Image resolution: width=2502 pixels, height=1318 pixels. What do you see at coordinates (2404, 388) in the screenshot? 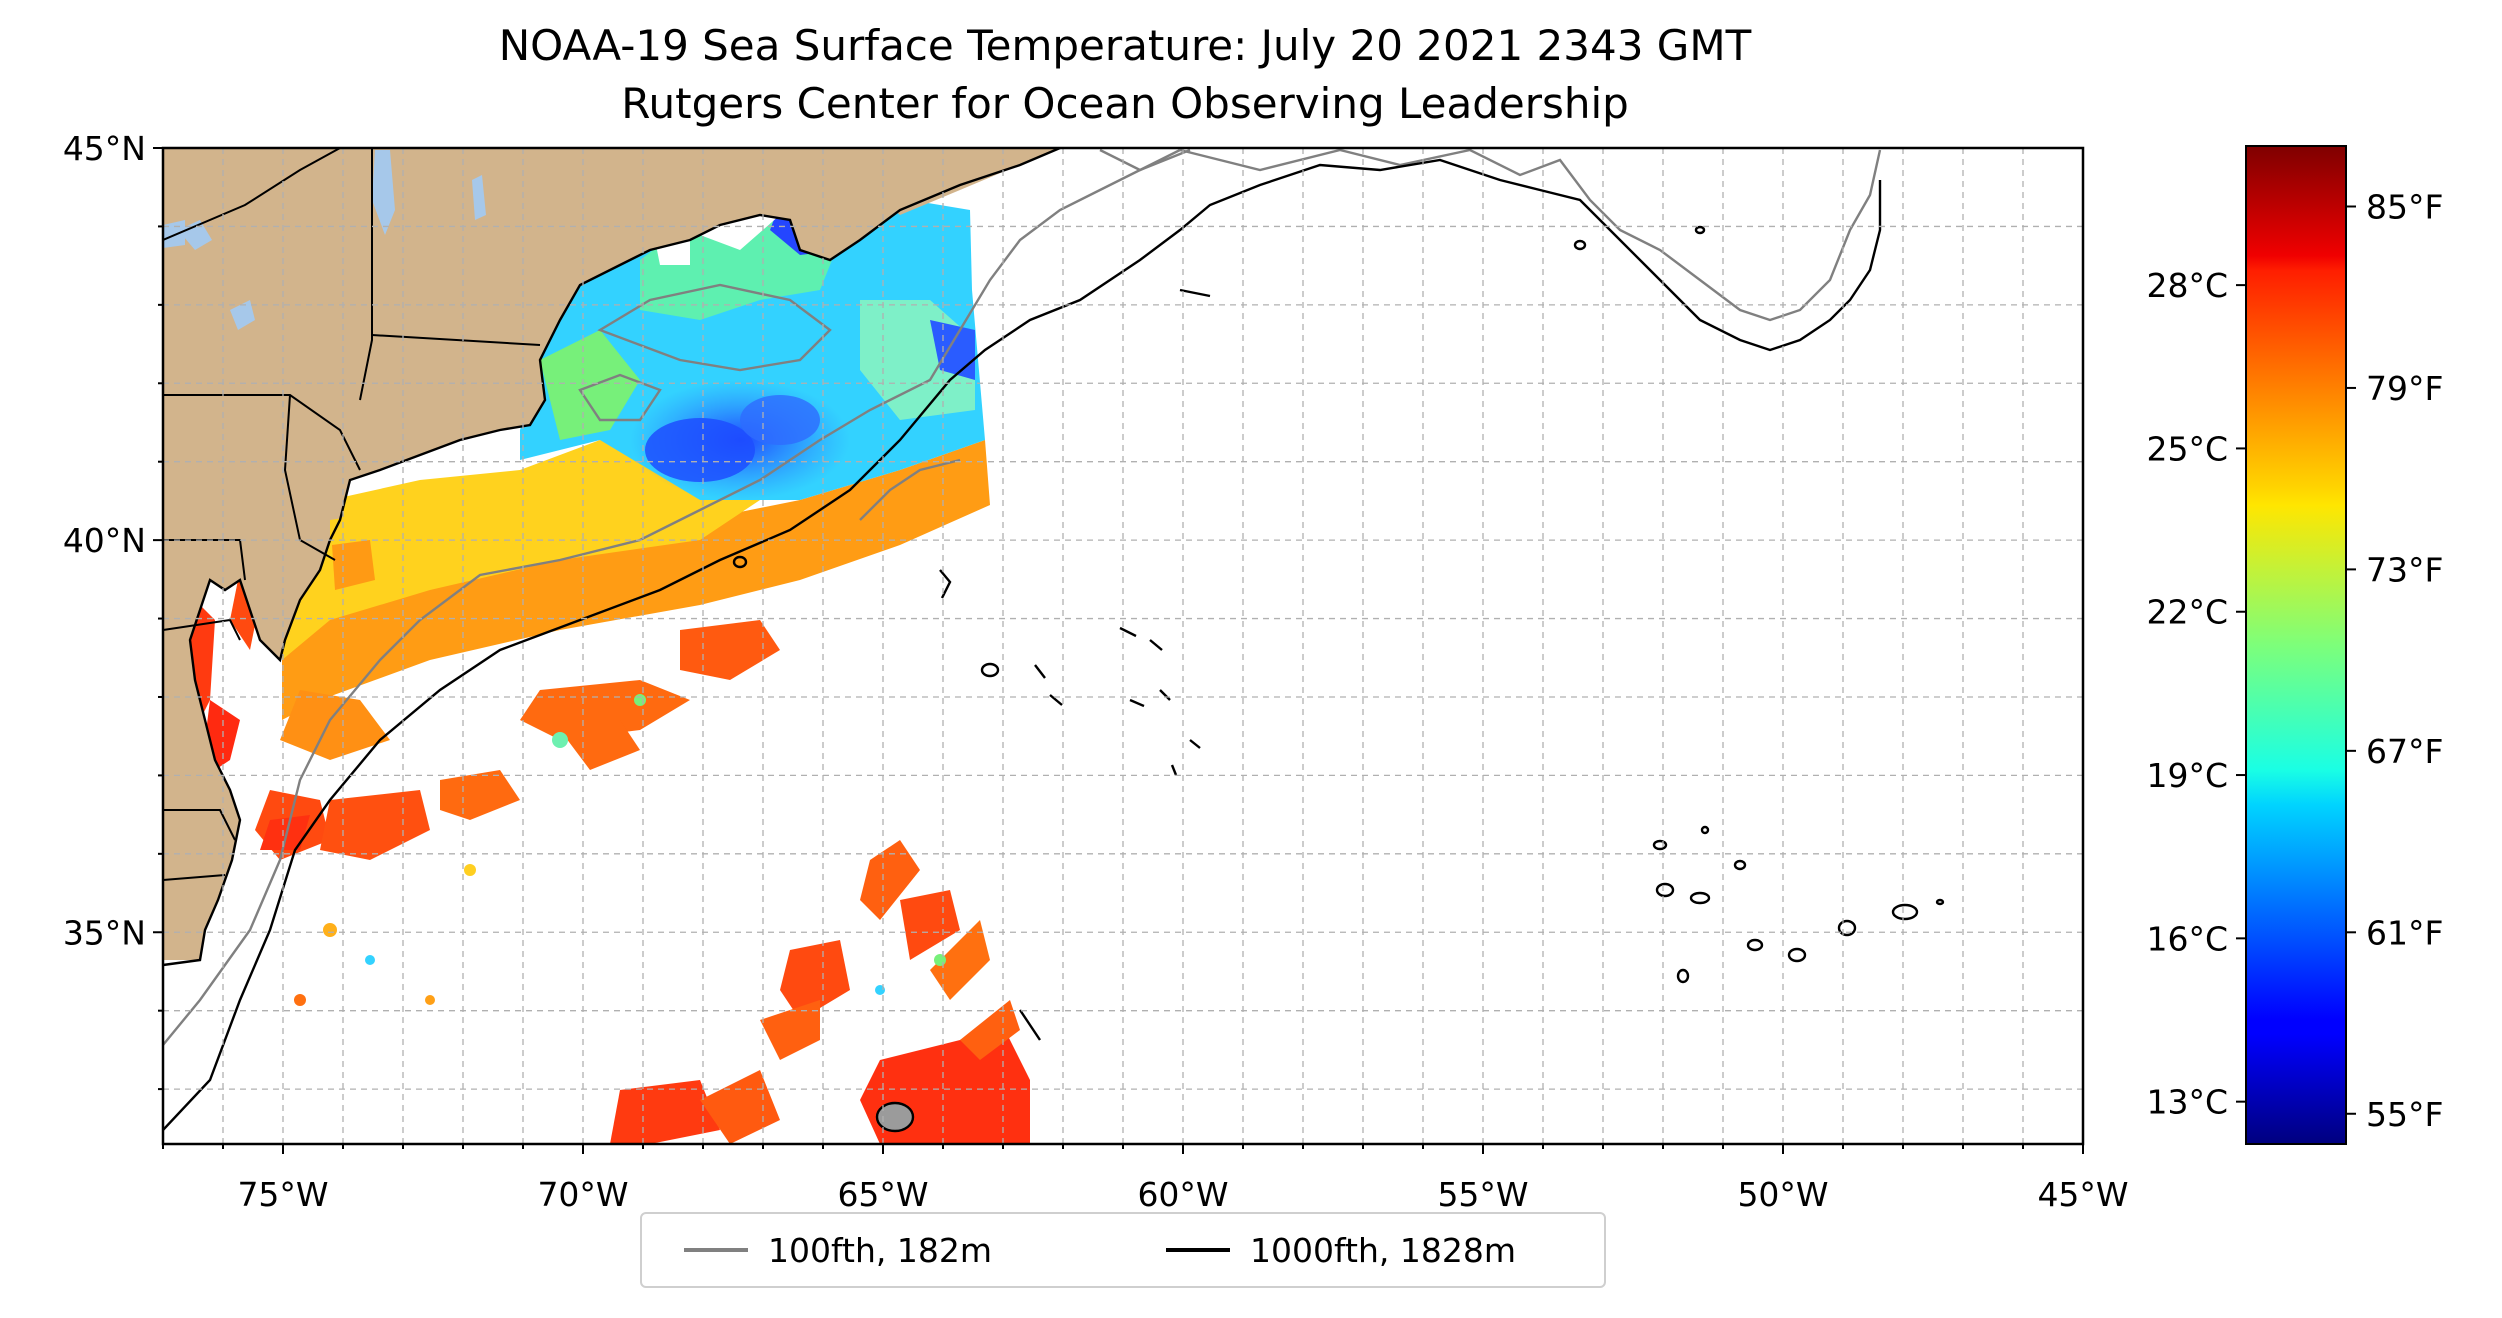
I see `colorbar-fahrenheit-label: 79°F` at bounding box center [2404, 388].